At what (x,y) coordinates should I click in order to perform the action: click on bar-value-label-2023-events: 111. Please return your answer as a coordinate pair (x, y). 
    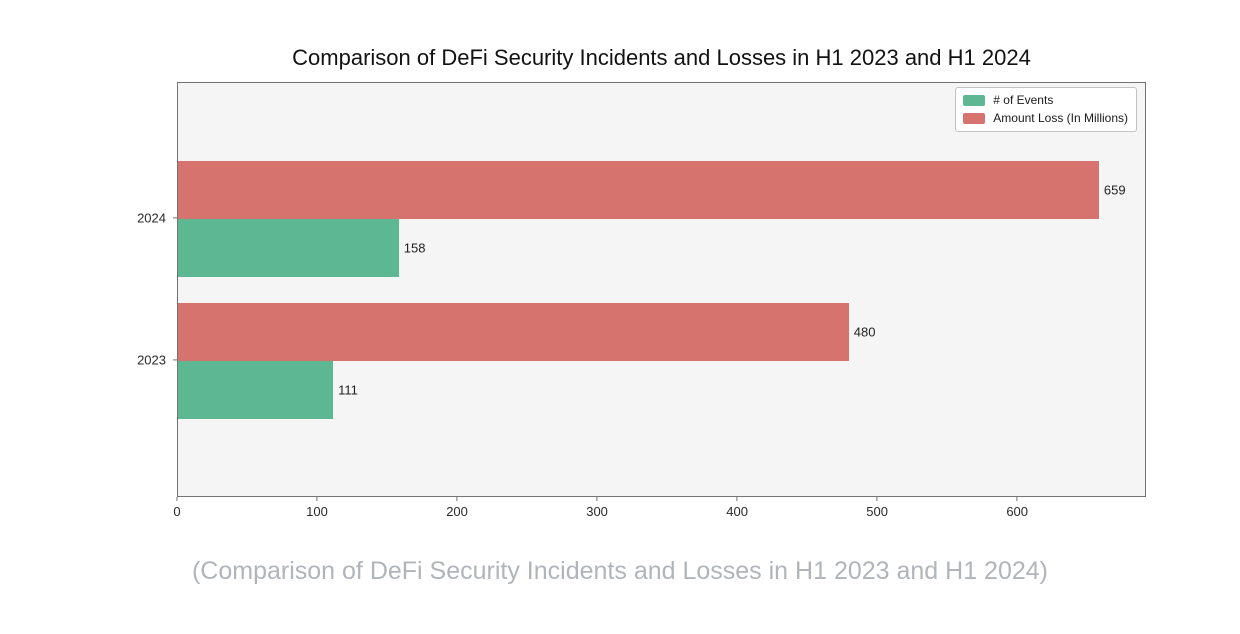
    Looking at the image, I should click on (348, 390).